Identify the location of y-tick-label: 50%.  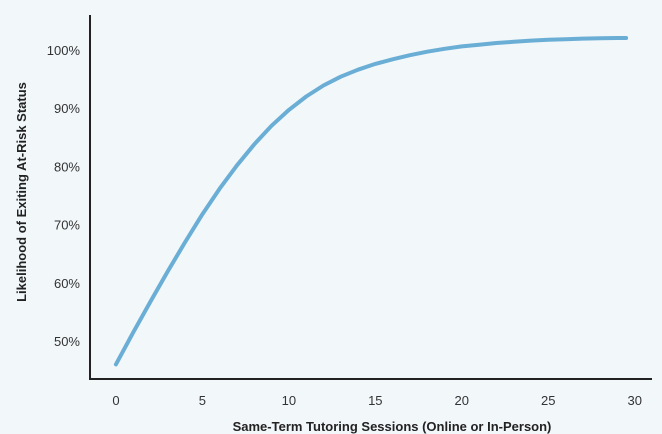
(67, 341).